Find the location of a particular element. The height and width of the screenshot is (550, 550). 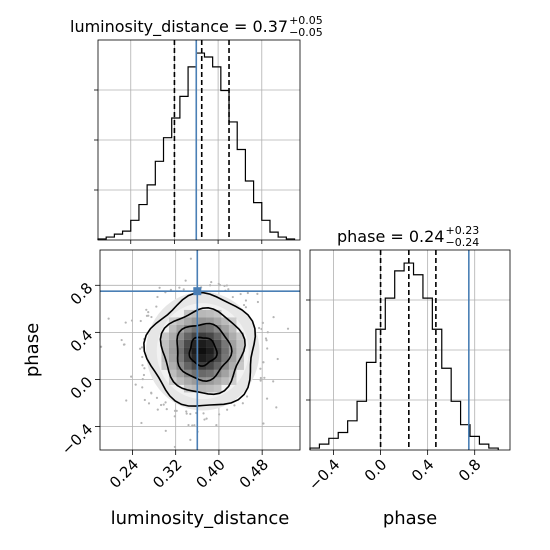

x-axis-label: luminosity_distance is located at coordinates (200, 518).